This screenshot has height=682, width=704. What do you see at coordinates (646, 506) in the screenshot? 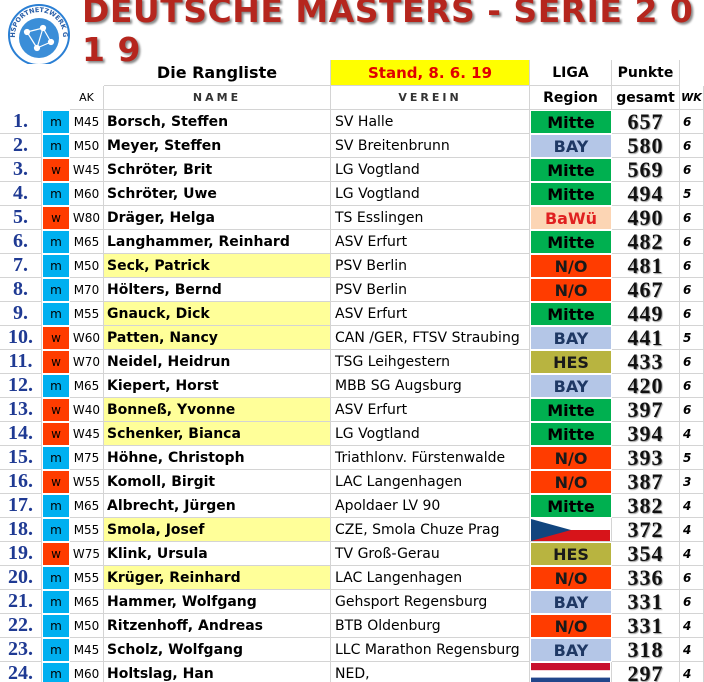
I see `points: 382` at bounding box center [646, 506].